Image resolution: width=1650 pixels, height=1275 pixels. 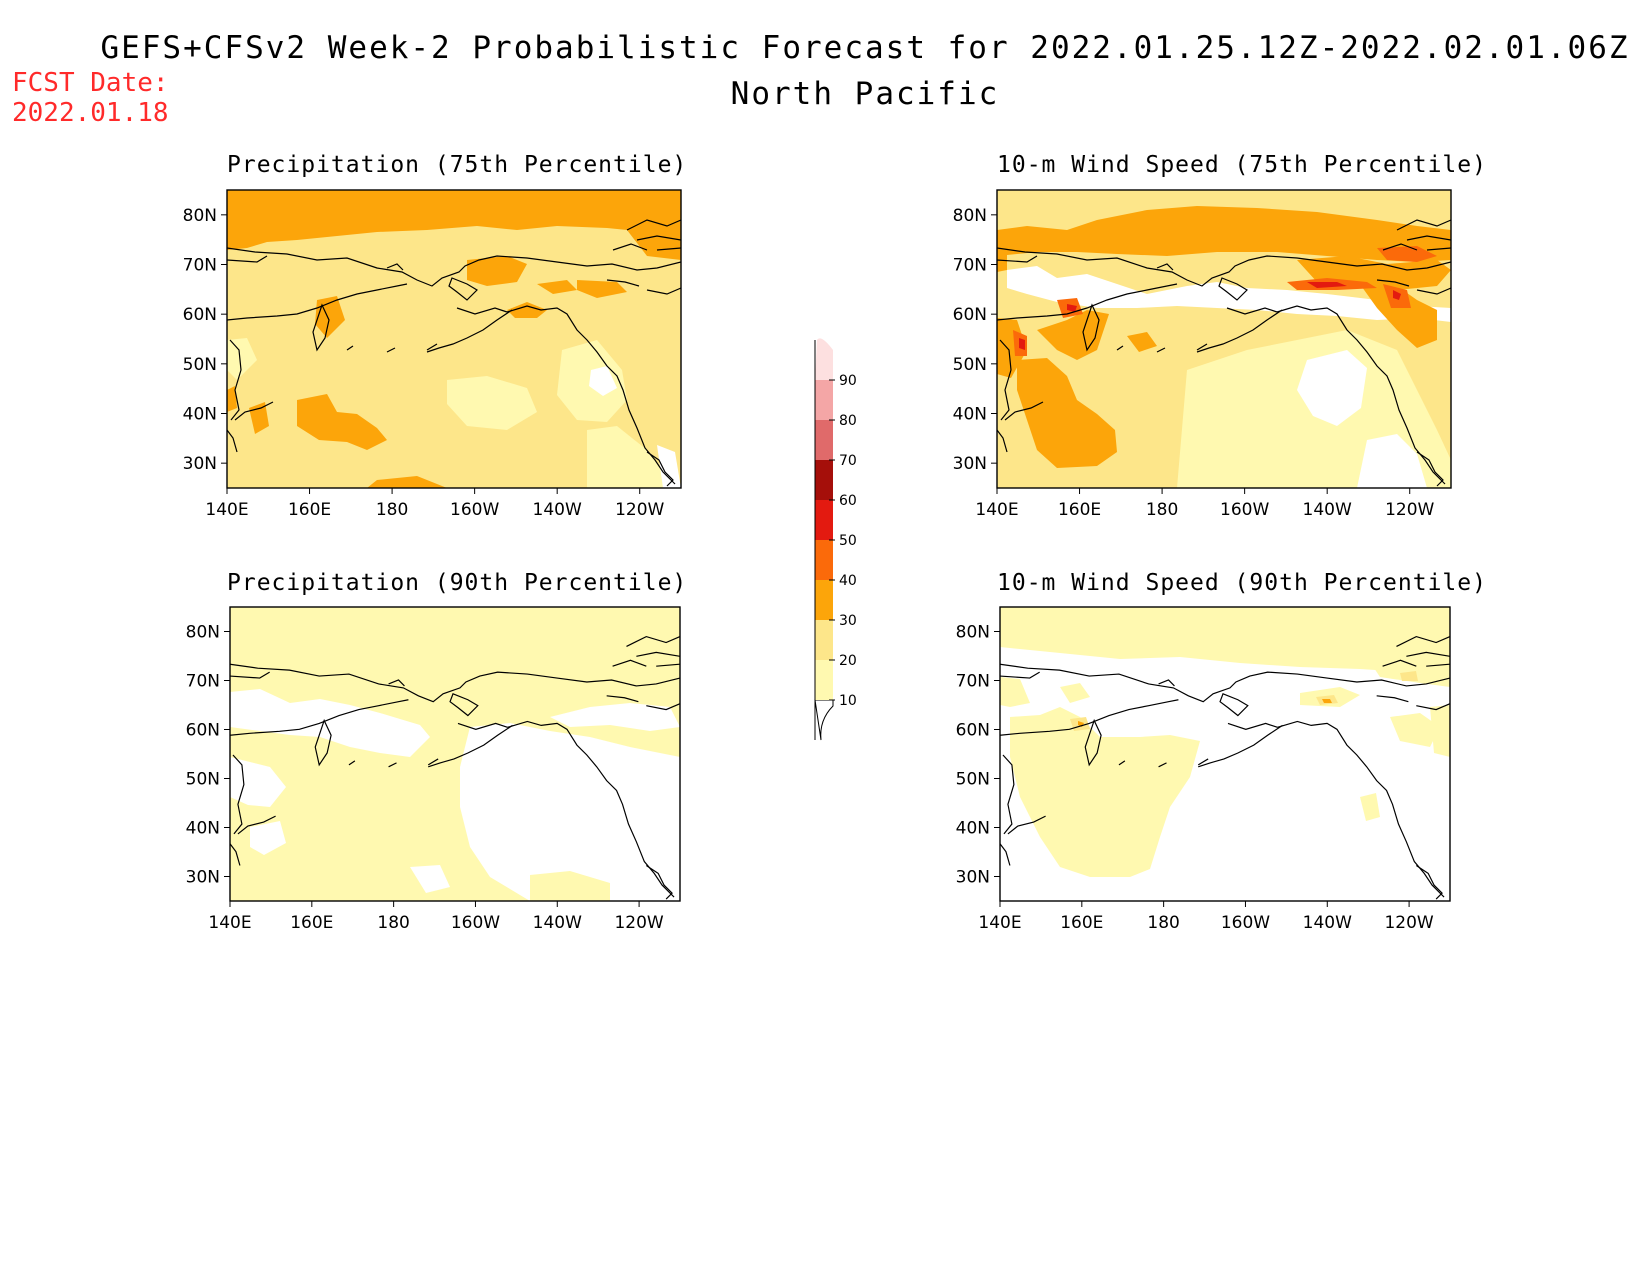 What do you see at coordinates (970, 266) in the screenshot?
I see `lat-tick-label: 70N` at bounding box center [970, 266].